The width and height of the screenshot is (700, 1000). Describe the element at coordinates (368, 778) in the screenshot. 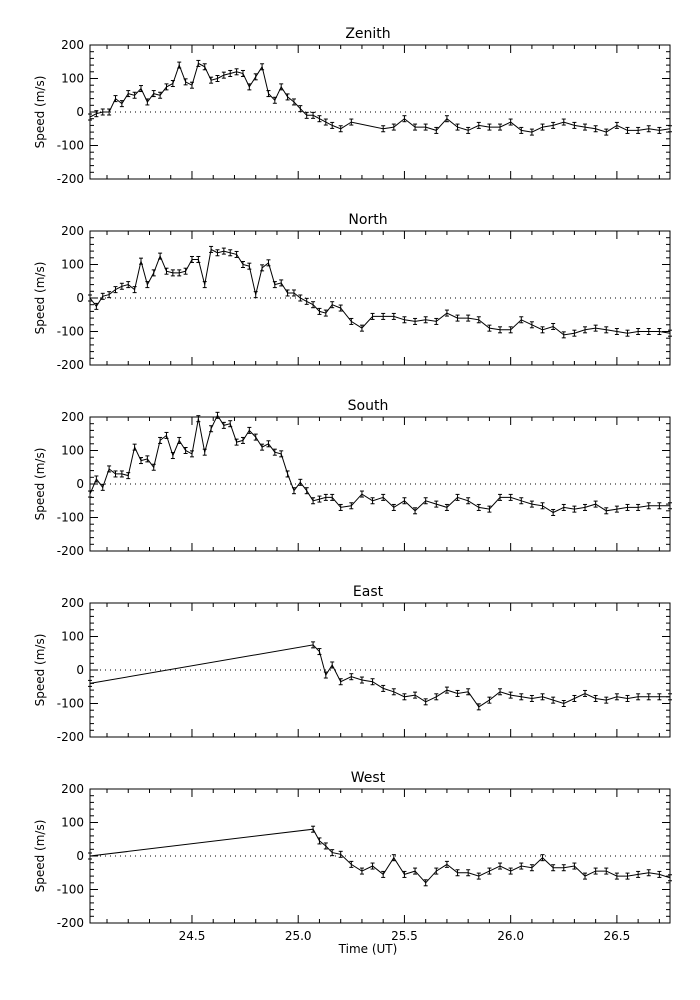

I see `panel-title: West` at that location.